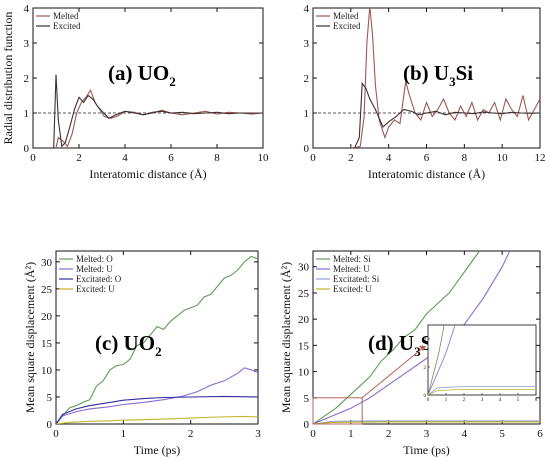 This screenshot has height=461, width=550. I want to click on inset-x-tick-label: 3, so click(482, 400).